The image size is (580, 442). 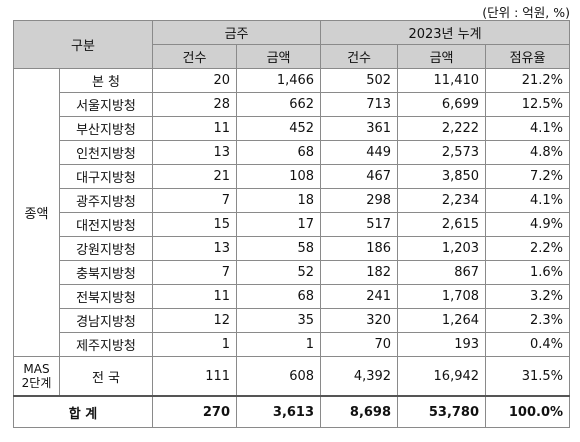 What do you see at coordinates (279, 272) in the screenshot?
I see `week-amount: 52` at bounding box center [279, 272].